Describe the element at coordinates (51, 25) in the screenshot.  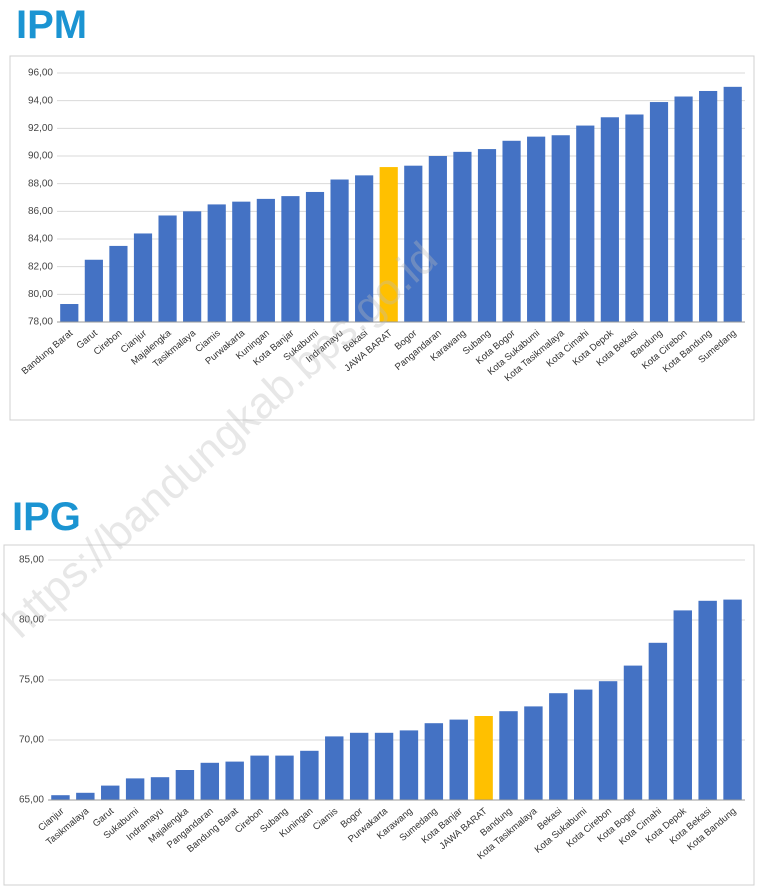
I see `chart-title: IPM` at that location.